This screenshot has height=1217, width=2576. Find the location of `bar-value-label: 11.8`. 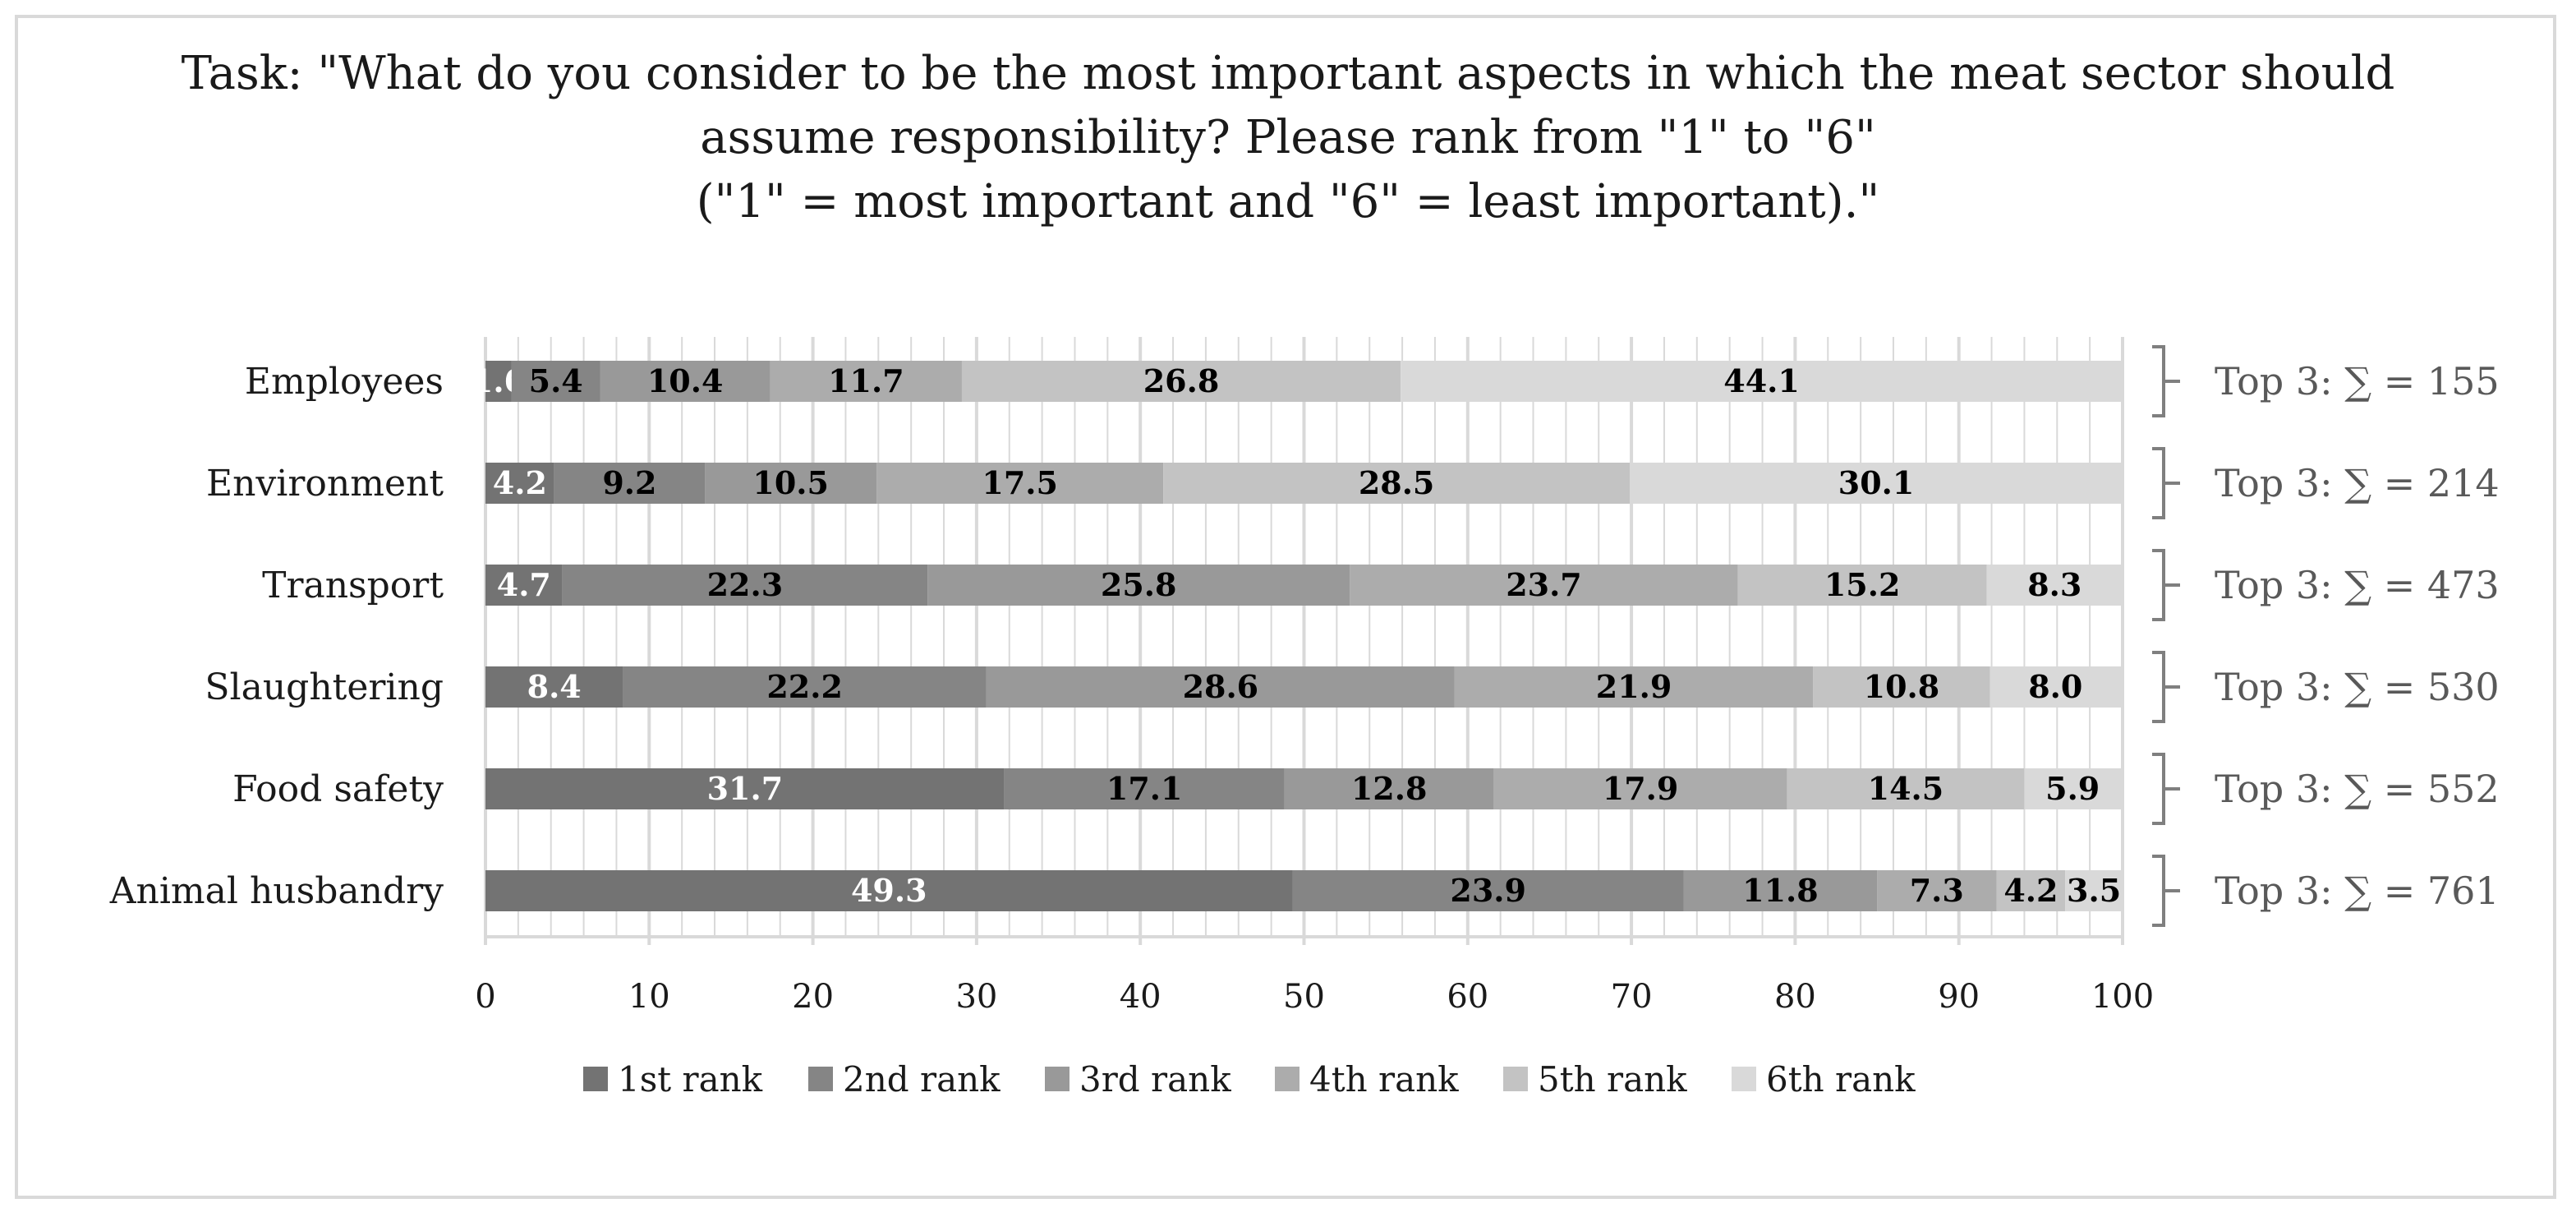

bar-value-label: 11.8 is located at coordinates (1780, 890).